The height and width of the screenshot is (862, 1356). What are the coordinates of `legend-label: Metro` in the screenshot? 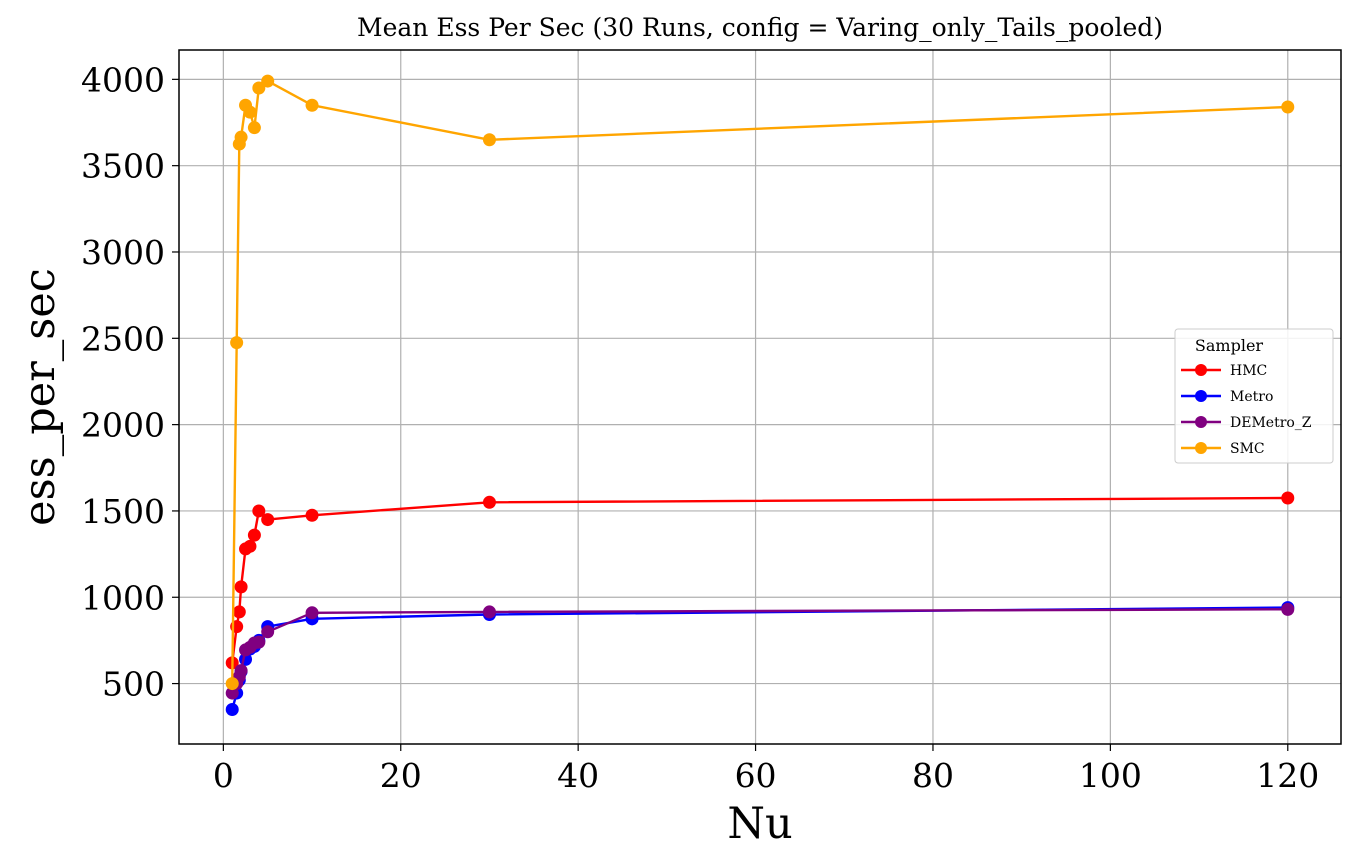 It's located at (1251, 397).